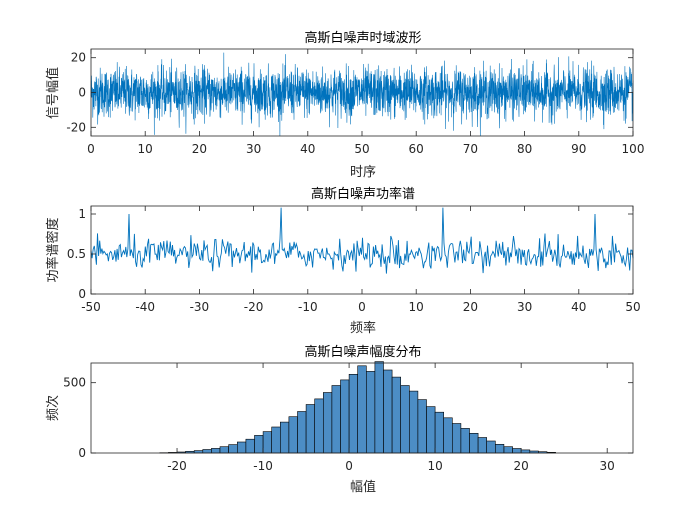 The image size is (700, 525). What do you see at coordinates (53, 93) in the screenshot?
I see `time-domain-ylabel: 信号幅值` at bounding box center [53, 93].